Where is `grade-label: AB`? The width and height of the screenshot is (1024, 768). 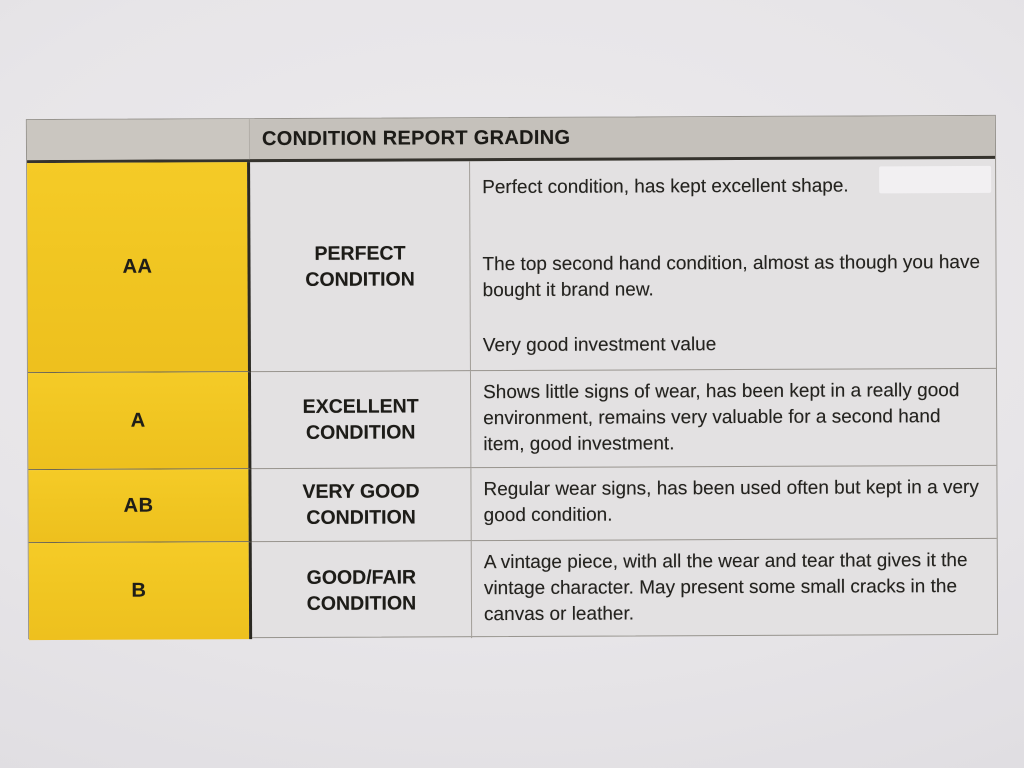 grade-label: AB is located at coordinates (138, 505).